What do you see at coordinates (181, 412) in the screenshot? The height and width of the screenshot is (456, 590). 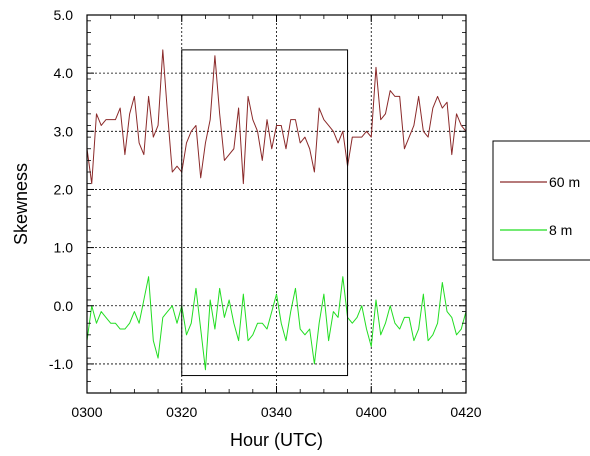 I see `x-tick-label: 0320` at bounding box center [181, 412].